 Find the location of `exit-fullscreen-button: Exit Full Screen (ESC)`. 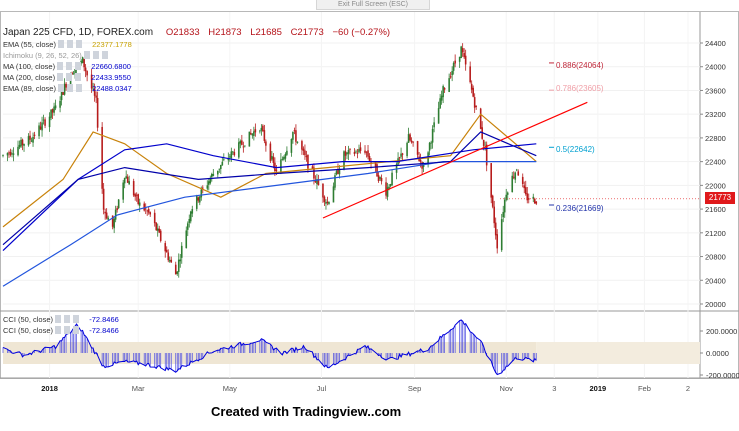

exit-fullscreen-button: Exit Full Screen (ESC) is located at coordinates (373, 5).